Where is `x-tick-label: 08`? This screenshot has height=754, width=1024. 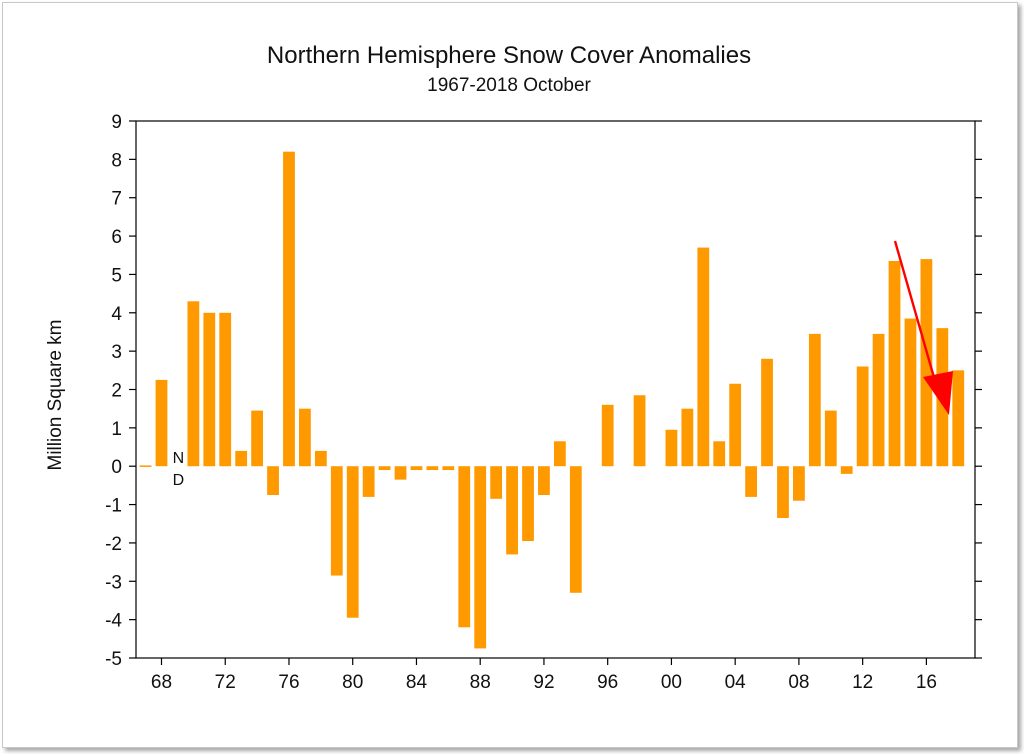 x-tick-label: 08 is located at coordinates (798, 682).